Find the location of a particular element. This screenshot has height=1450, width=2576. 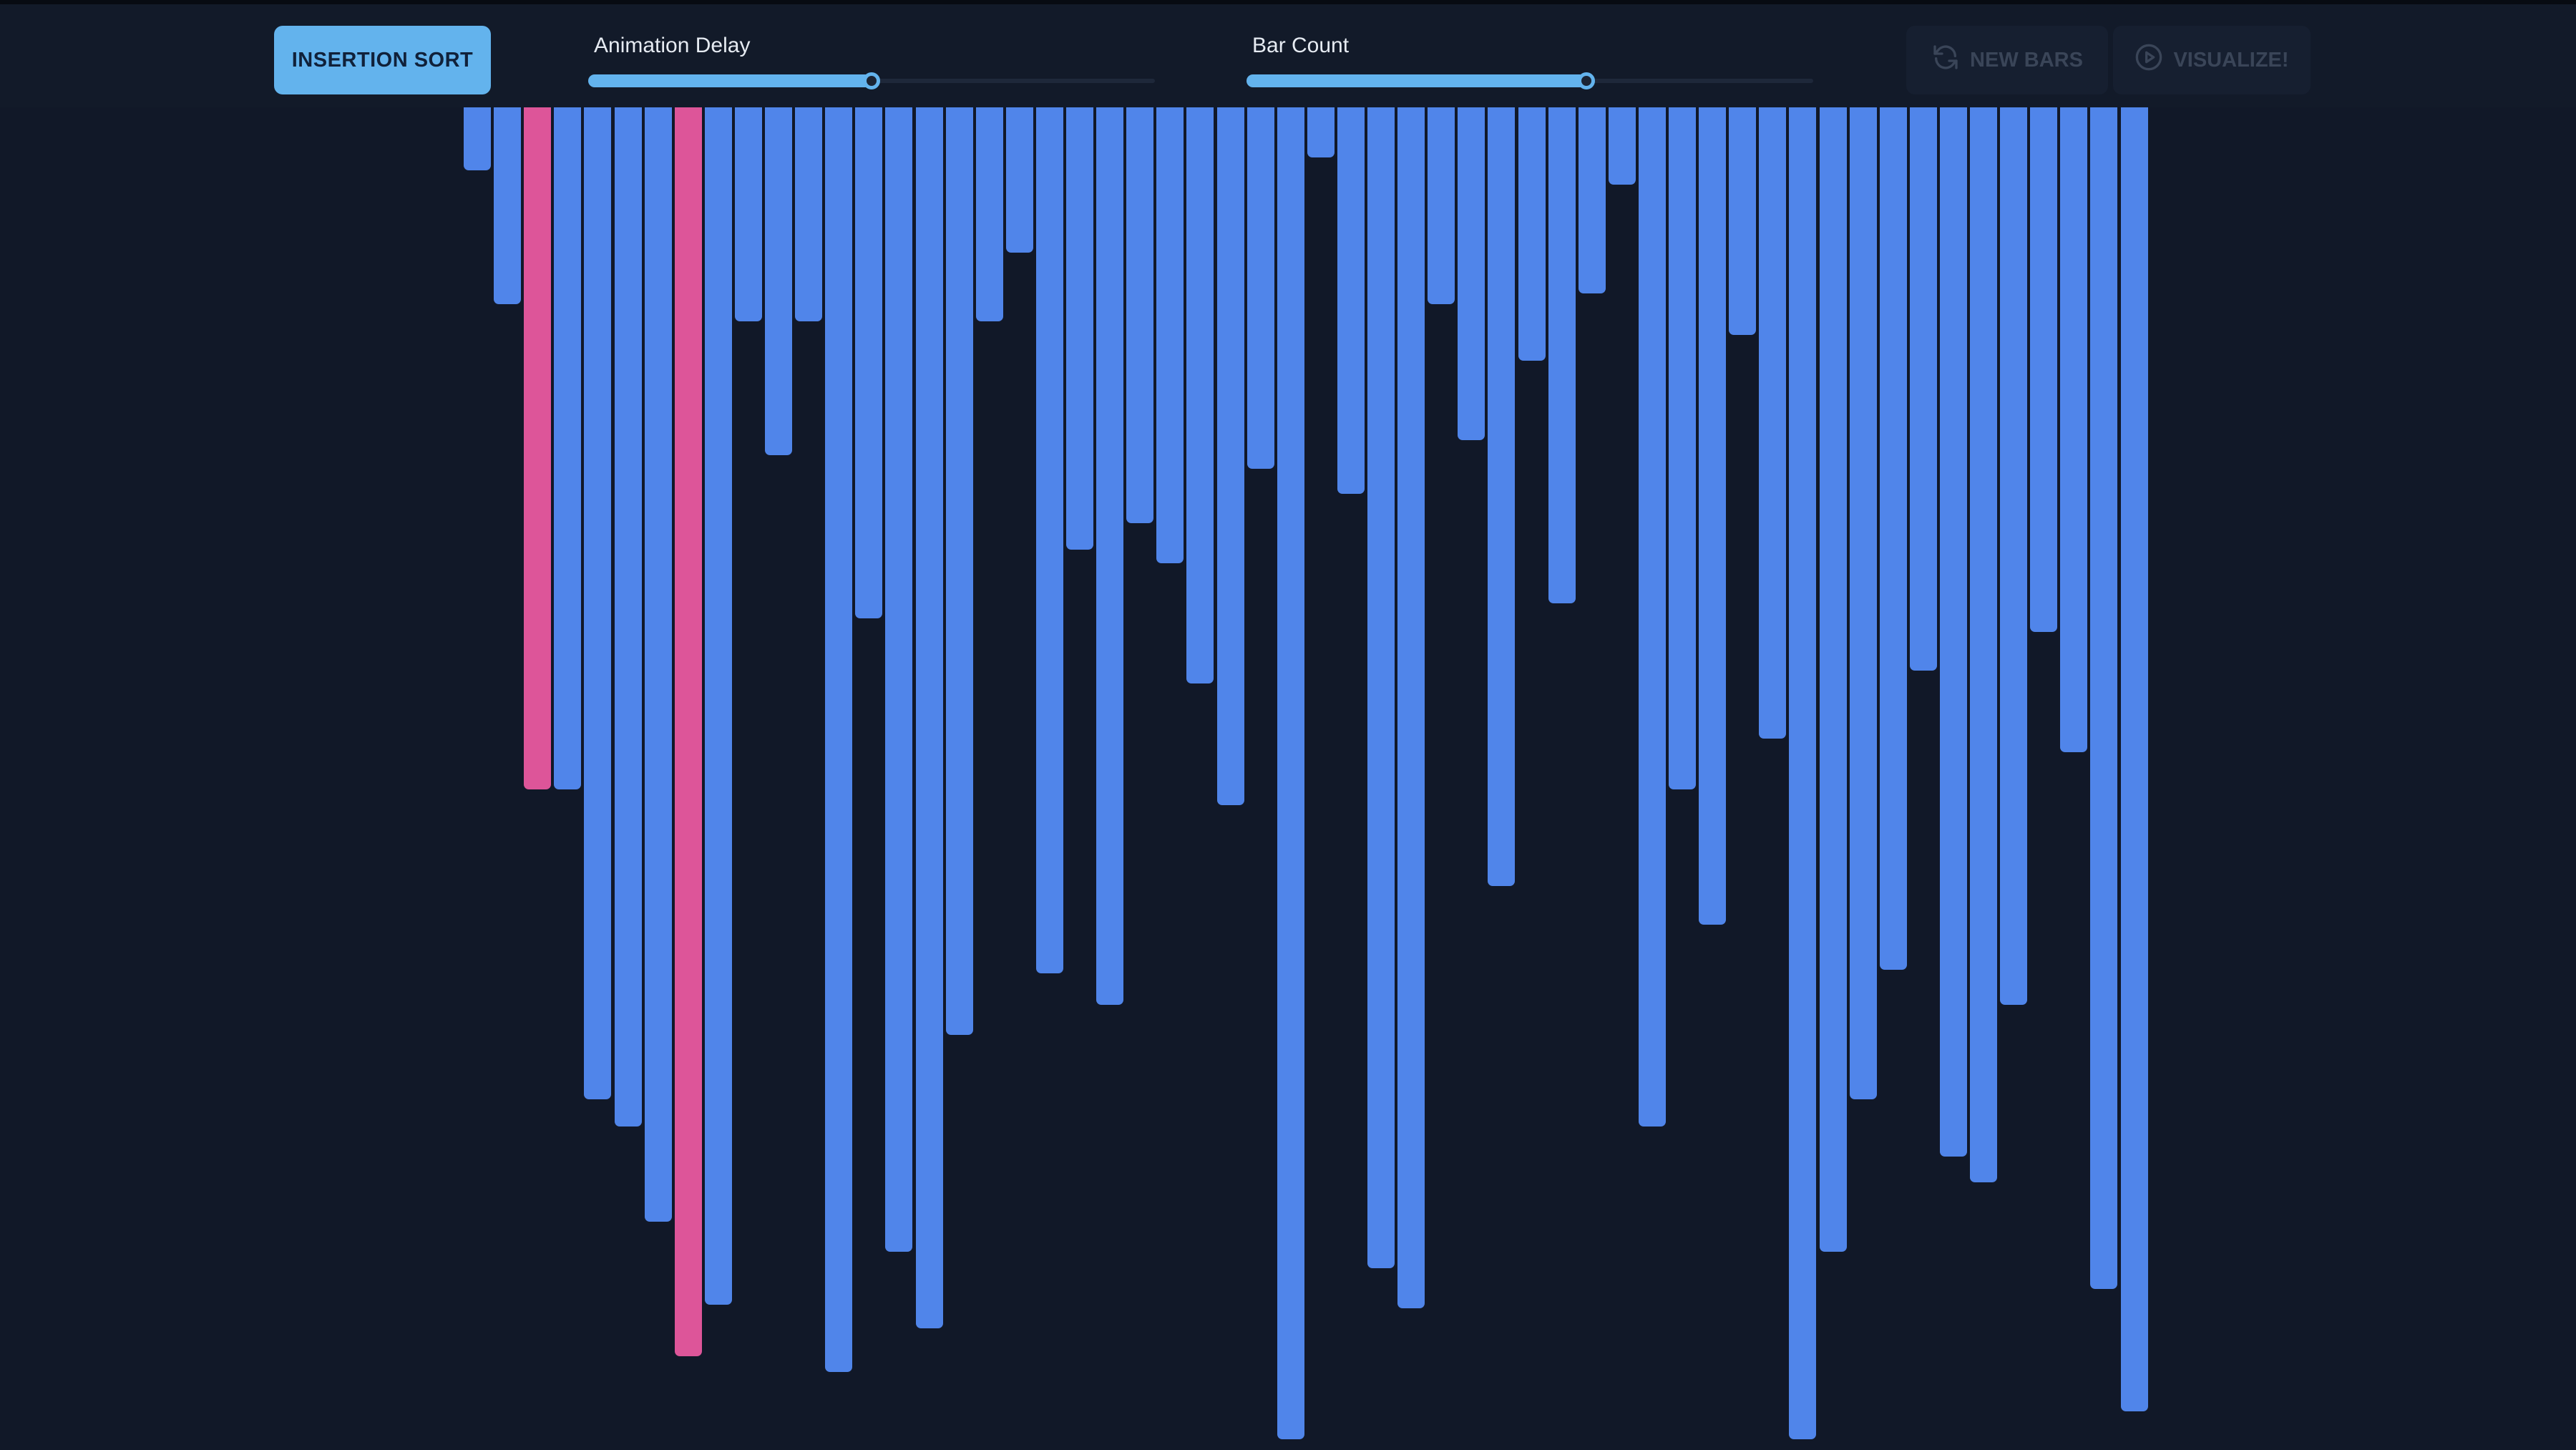

animation-delay-slider: Animation Delay is located at coordinates (871, 61).